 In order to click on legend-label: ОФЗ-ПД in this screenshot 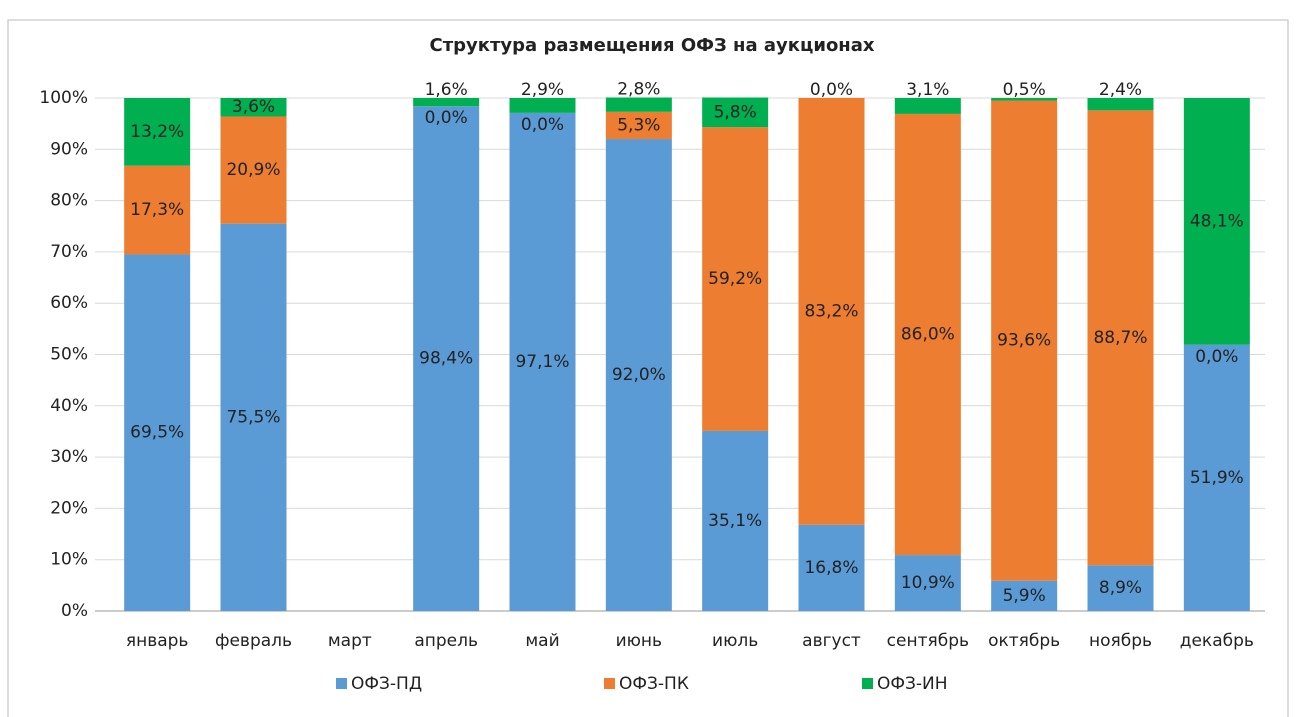, I will do `click(386, 684)`.